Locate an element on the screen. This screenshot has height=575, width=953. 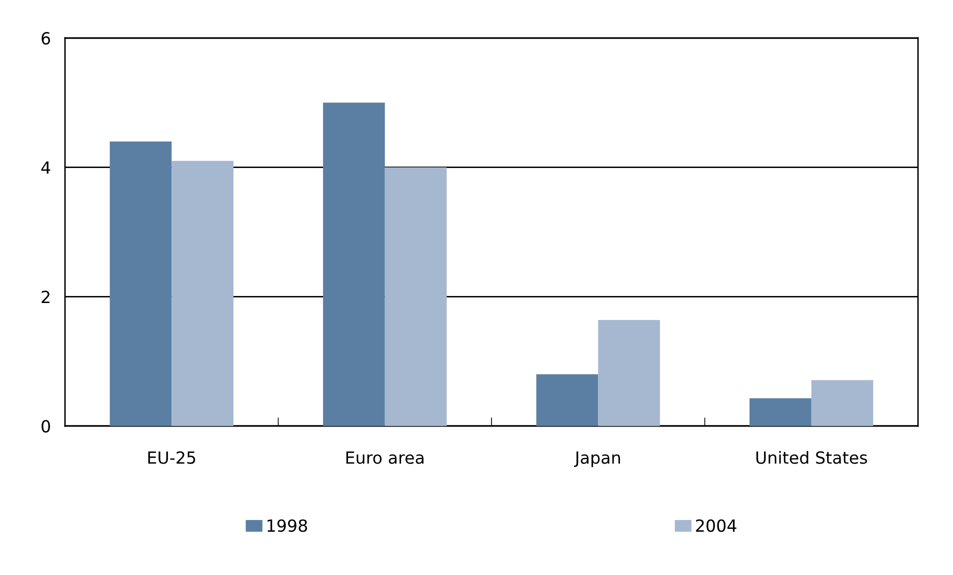
x-tick-label: EU-25 is located at coordinates (172, 457).